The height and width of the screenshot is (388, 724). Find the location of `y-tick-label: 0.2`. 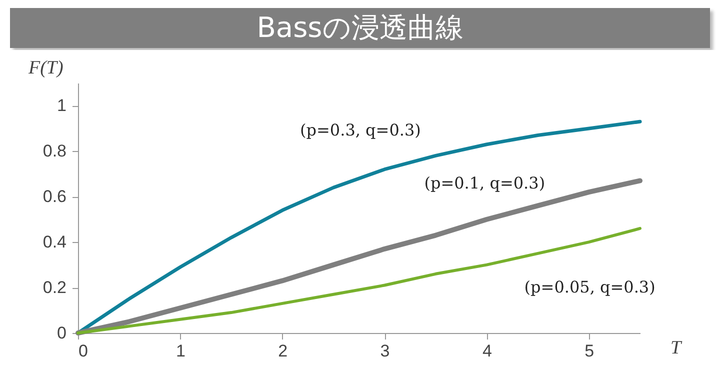

y-tick-label: 0.2 is located at coordinates (54, 288).